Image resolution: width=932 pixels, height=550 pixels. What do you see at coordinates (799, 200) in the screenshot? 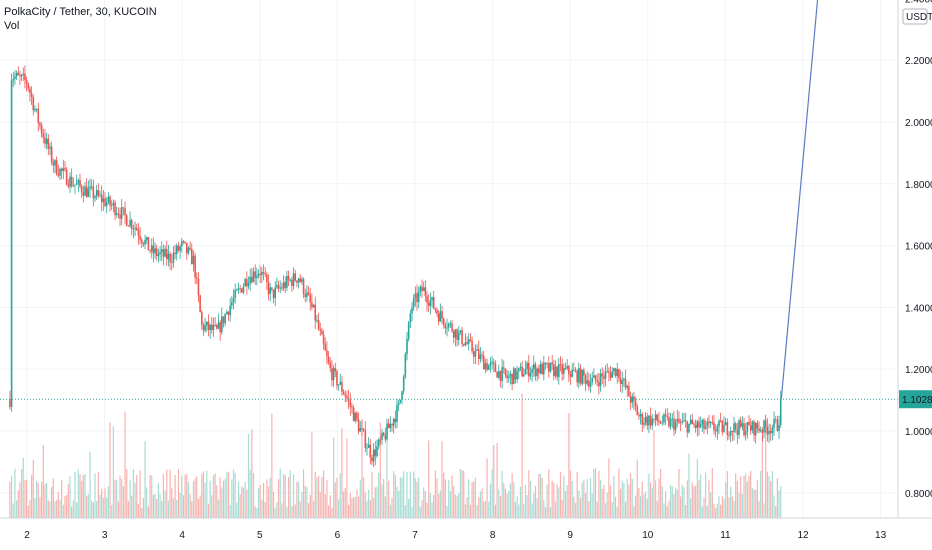
I see `projection-arrow-line` at bounding box center [799, 200].